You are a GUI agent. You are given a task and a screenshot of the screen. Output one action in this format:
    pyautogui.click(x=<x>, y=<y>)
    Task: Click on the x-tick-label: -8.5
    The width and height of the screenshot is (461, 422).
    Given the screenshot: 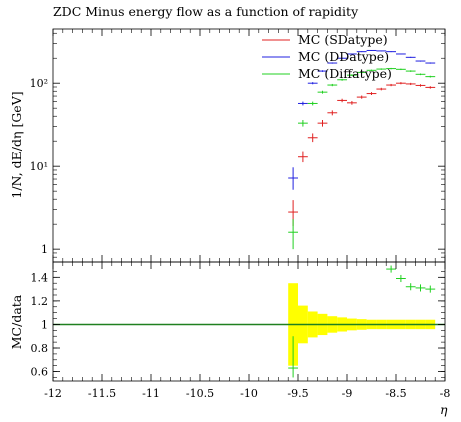 What is the action you would take?
    pyautogui.click(x=395, y=393)
    